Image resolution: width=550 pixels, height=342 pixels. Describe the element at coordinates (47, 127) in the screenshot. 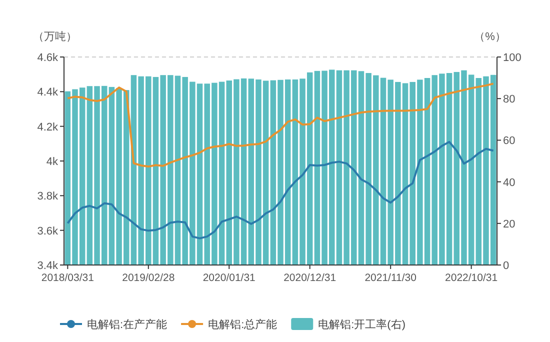

I see `y-tick: 4.2k` at that location.